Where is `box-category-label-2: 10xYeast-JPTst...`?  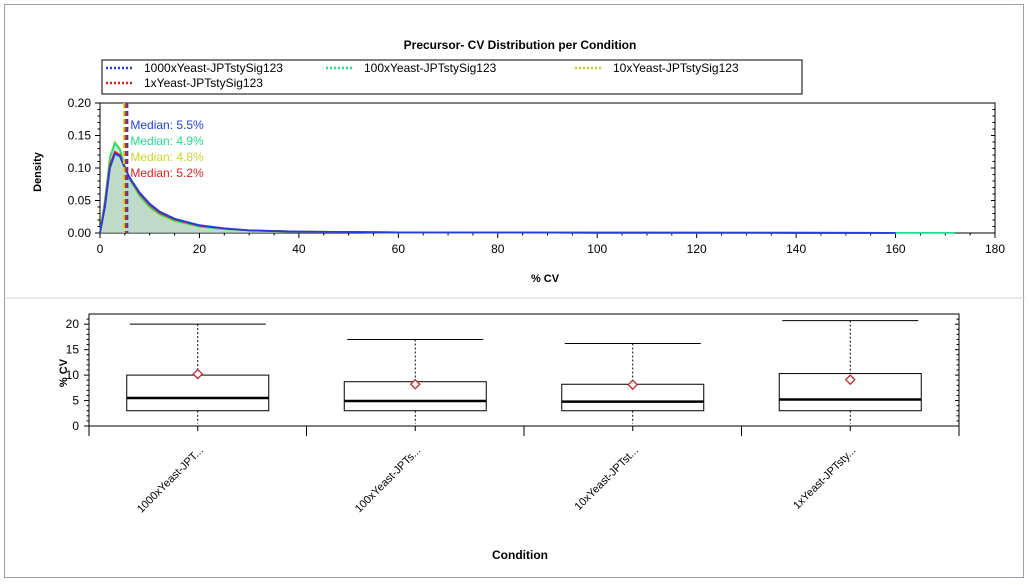 box-category-label-2: 10xYeast-JPTst... is located at coordinates (607, 479).